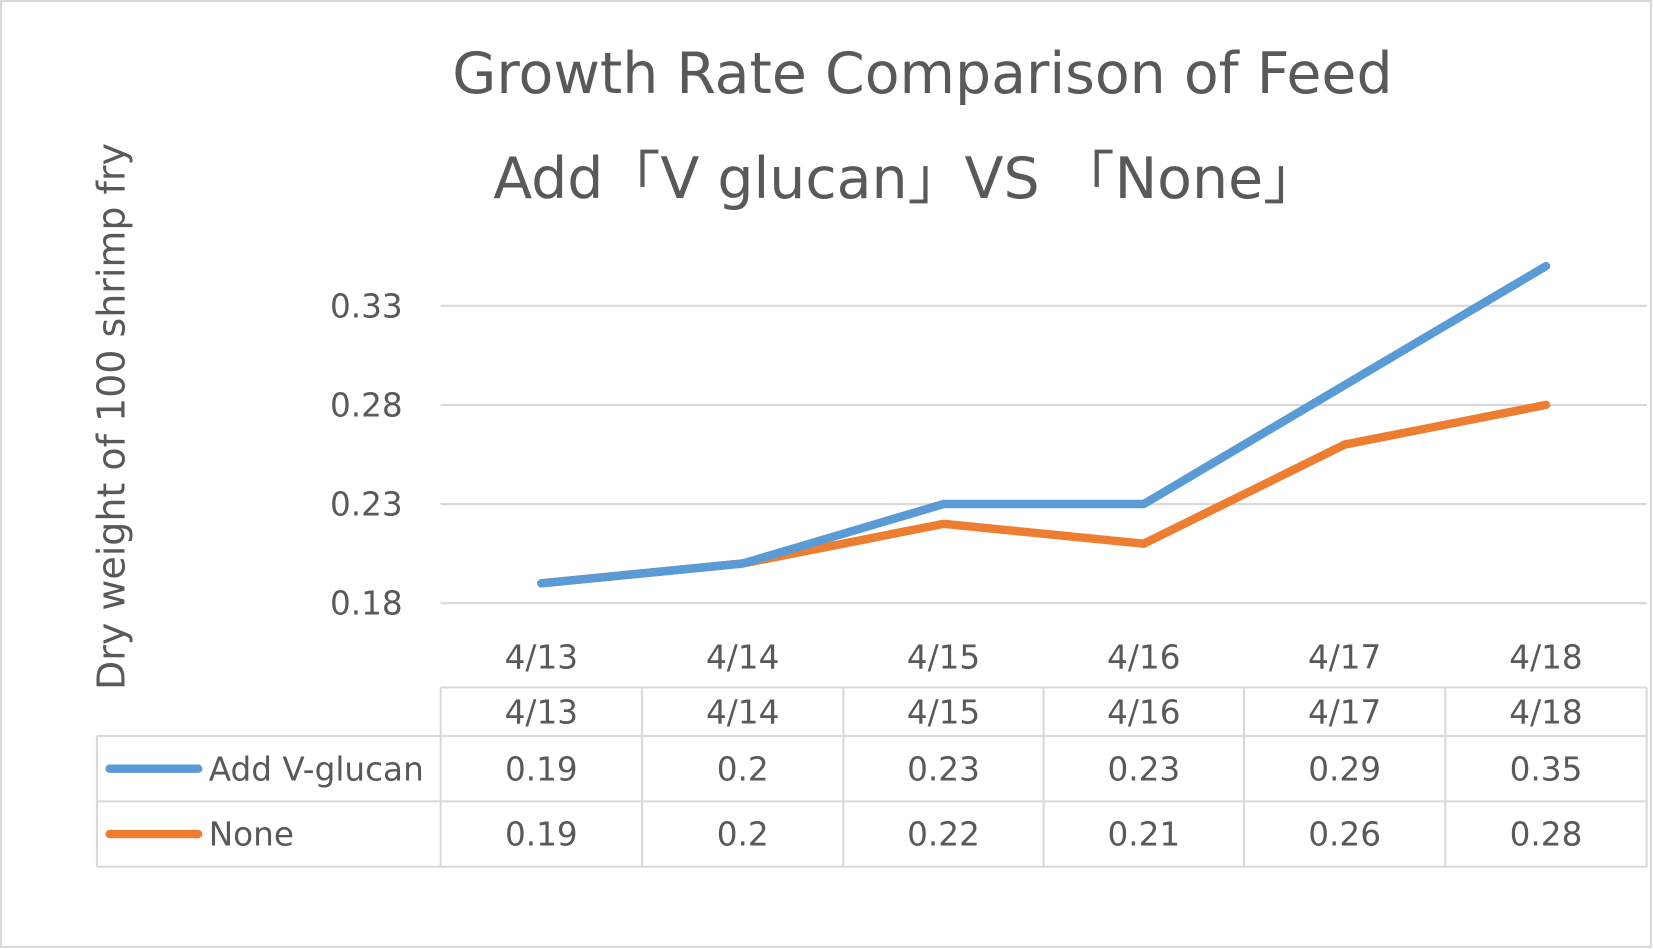 This screenshot has height=949, width=1653. Describe the element at coordinates (366, 406) in the screenshot. I see `y-tick-label: 0.28` at that location.